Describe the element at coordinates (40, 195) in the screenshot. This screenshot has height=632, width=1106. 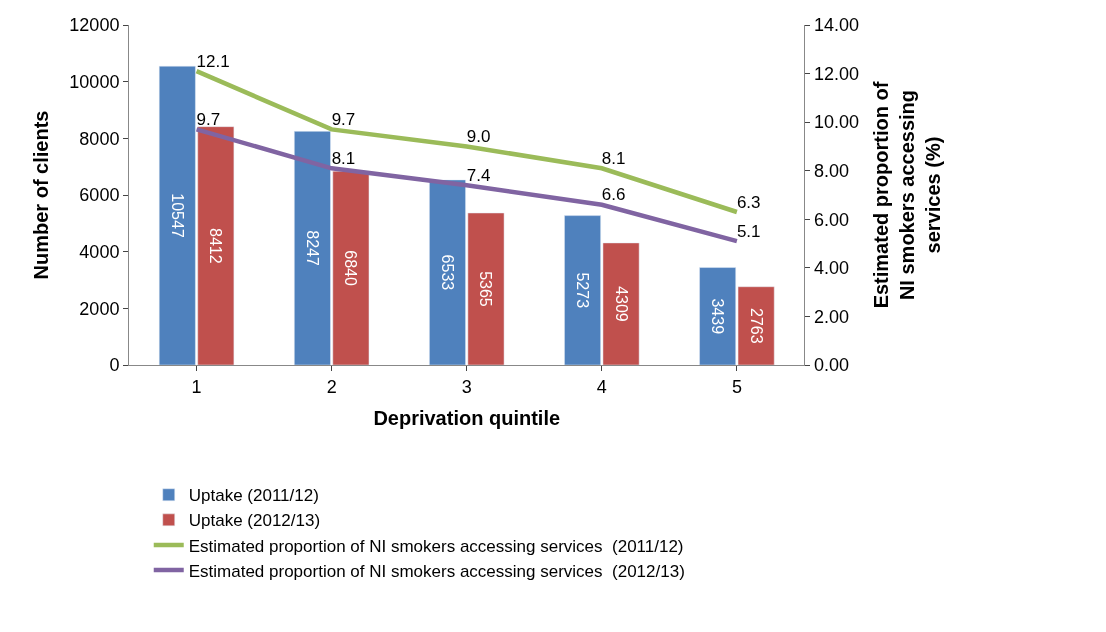
I see `y-axis-title: Number of clients` at that location.